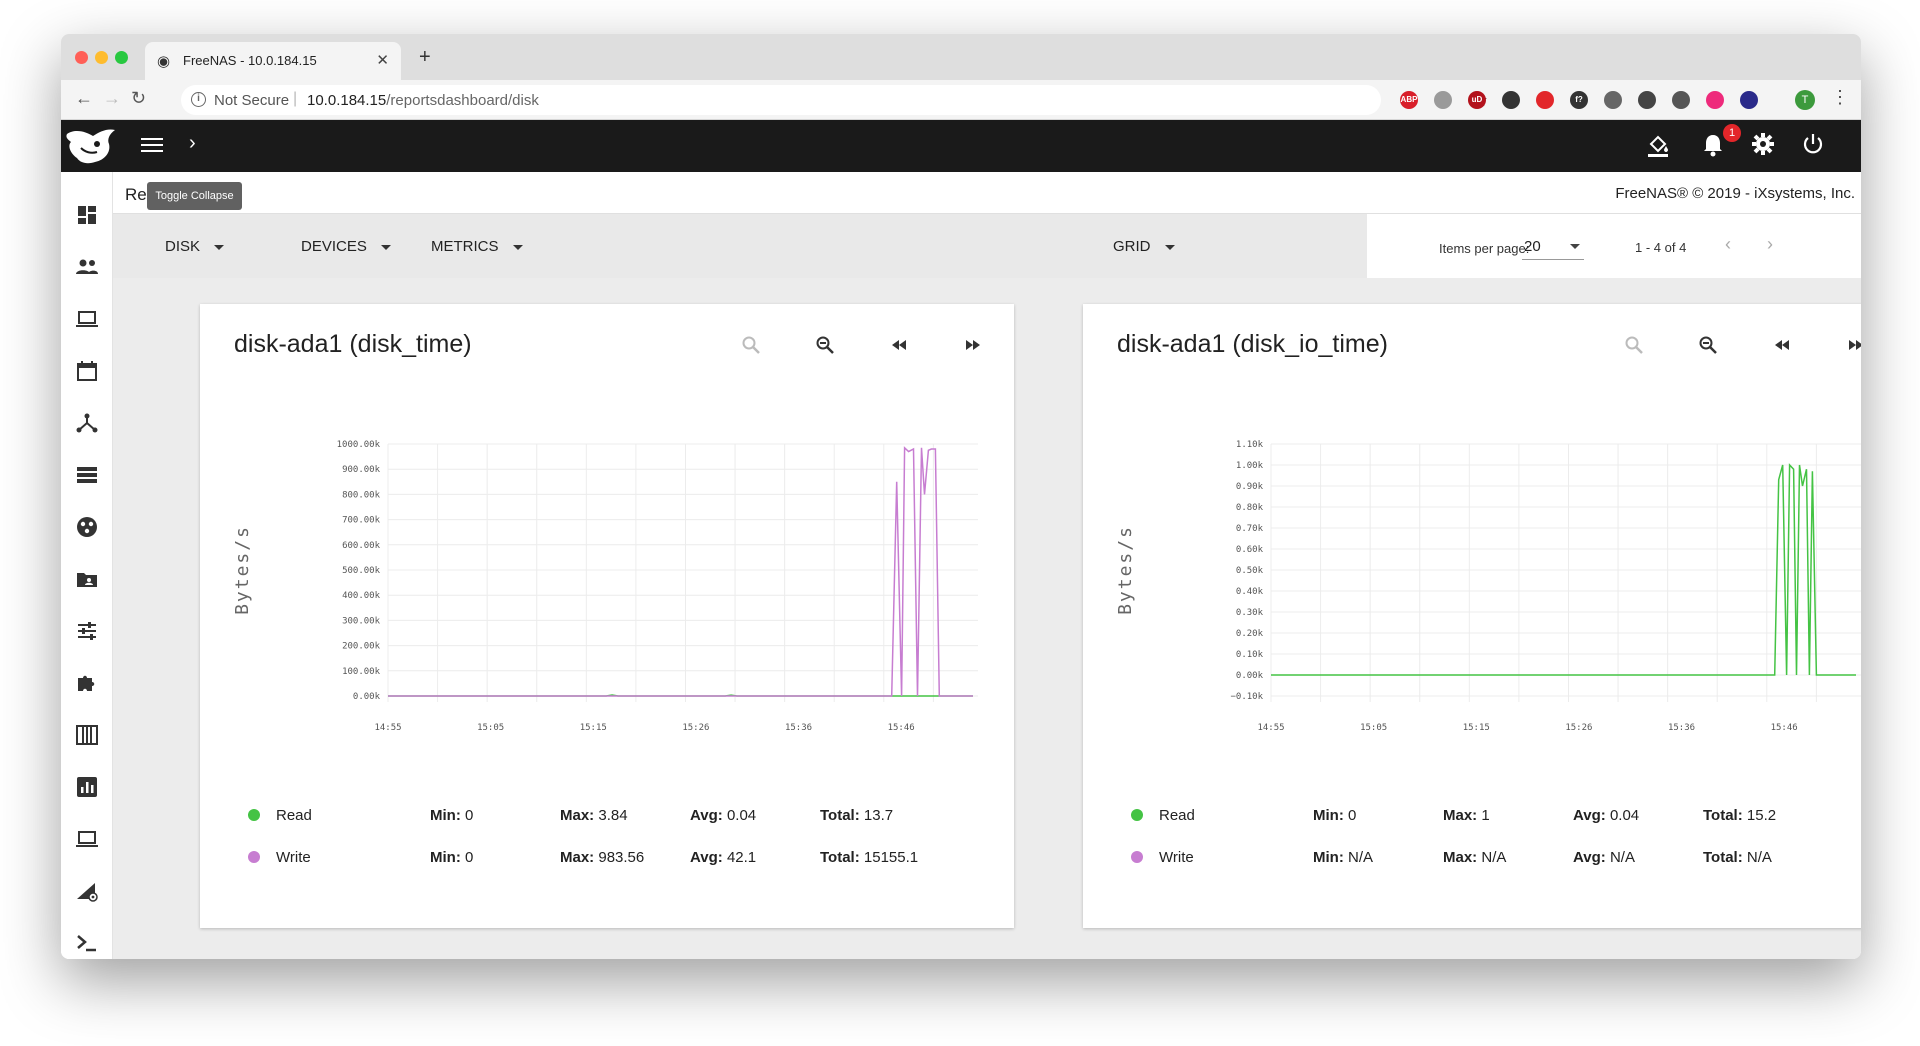  Describe the element at coordinates (90, 146) in the screenshot. I see `freenas-logo-icon` at that location.